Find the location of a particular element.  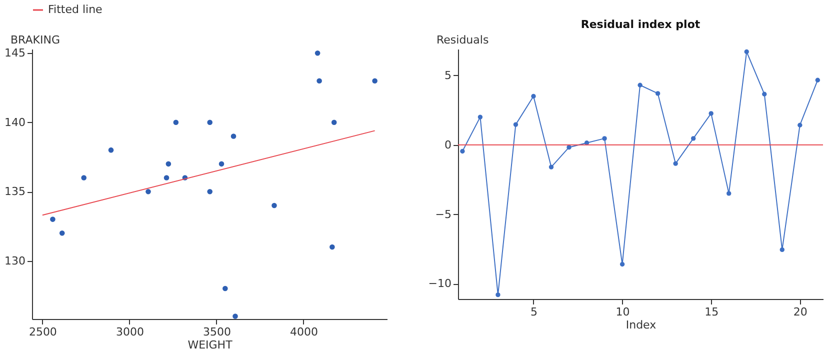

x-tick-label: 4000 is located at coordinates (304, 332).